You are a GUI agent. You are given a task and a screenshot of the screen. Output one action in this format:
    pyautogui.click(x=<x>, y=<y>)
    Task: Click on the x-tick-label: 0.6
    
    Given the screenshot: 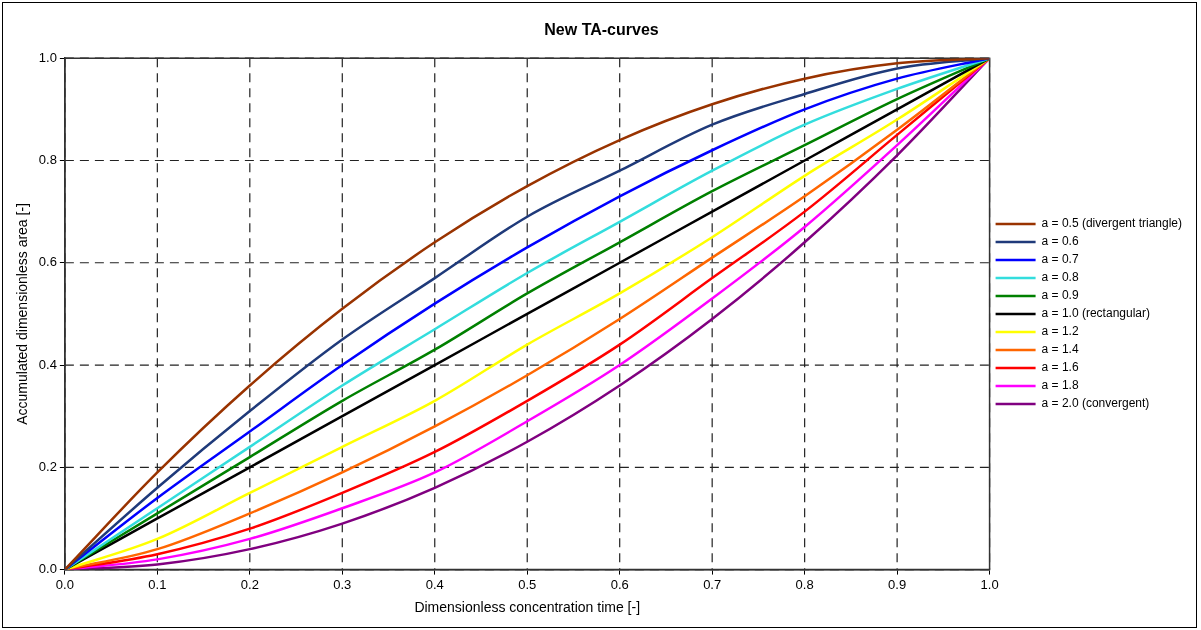 What is the action you would take?
    pyautogui.click(x=619, y=584)
    